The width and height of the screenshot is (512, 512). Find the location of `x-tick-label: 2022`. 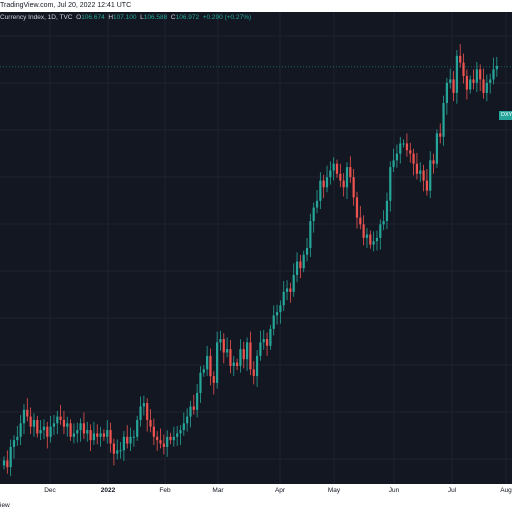

x-tick-label: 2022 is located at coordinates (108, 490).